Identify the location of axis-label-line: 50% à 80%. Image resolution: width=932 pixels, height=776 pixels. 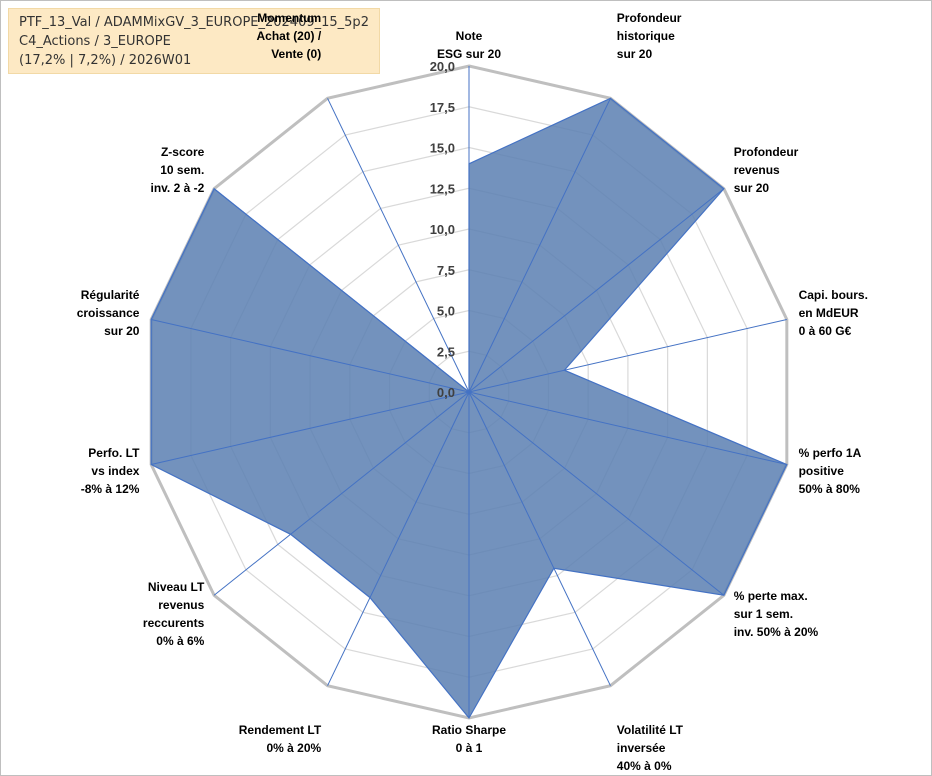
(830, 489).